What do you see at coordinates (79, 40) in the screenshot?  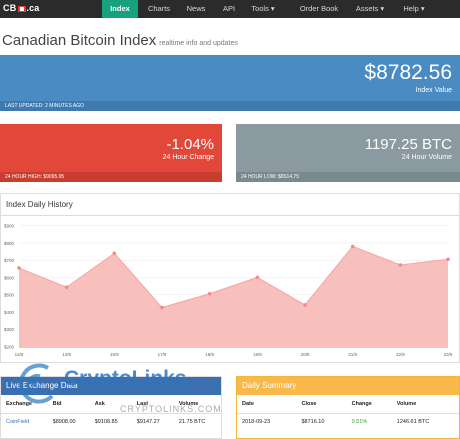 I see `page-title-text: Canadian Bitcoin Index` at bounding box center [79, 40].